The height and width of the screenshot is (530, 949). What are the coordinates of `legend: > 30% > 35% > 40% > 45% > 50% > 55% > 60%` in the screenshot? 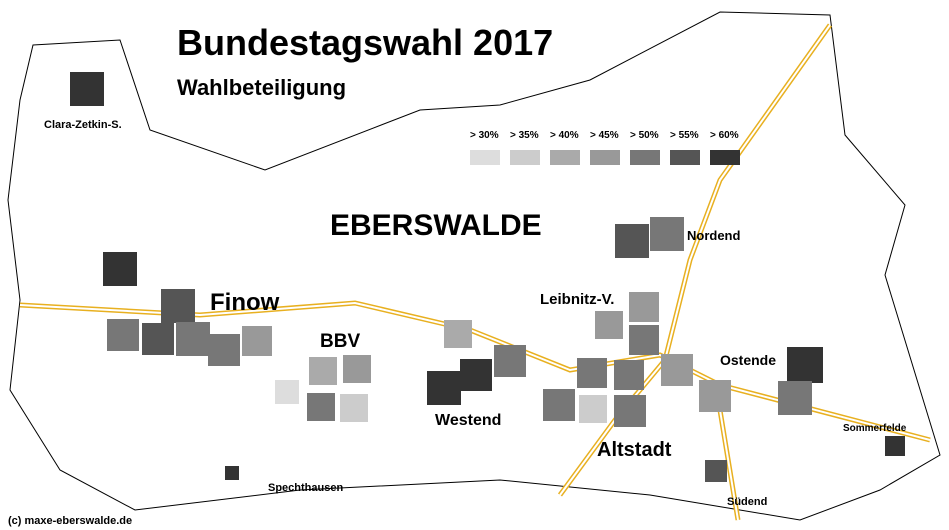 It's located at (605, 147).